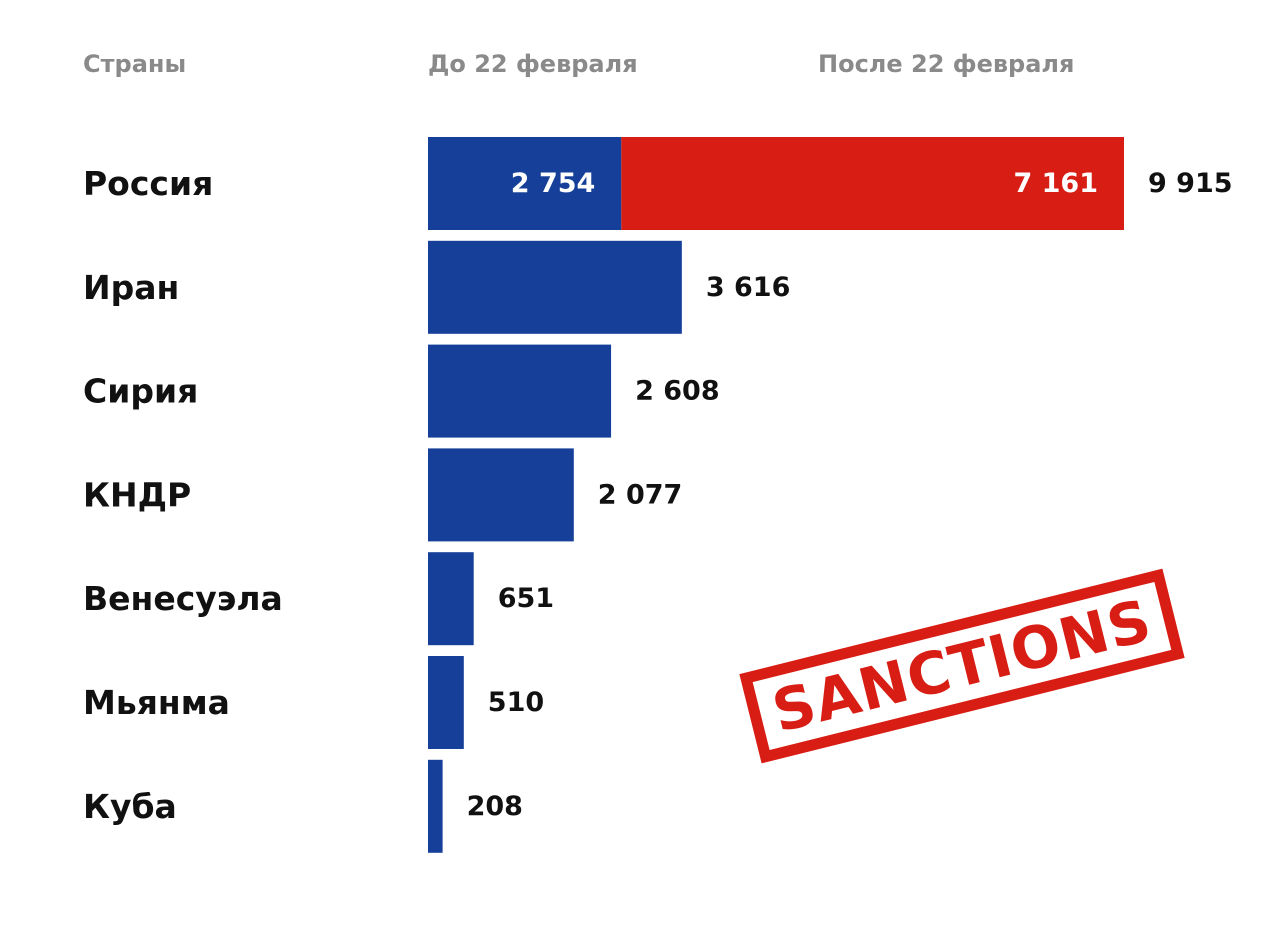 Image resolution: width=1280 pixels, height=937 pixels. What do you see at coordinates (677, 391) in the screenshot?
I see `total-value-label: 2 608` at bounding box center [677, 391].